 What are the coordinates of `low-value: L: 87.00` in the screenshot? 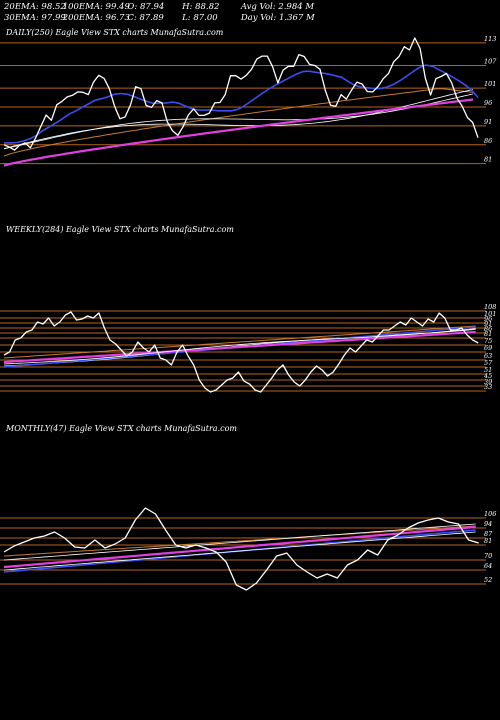 It's located at (200, 18).